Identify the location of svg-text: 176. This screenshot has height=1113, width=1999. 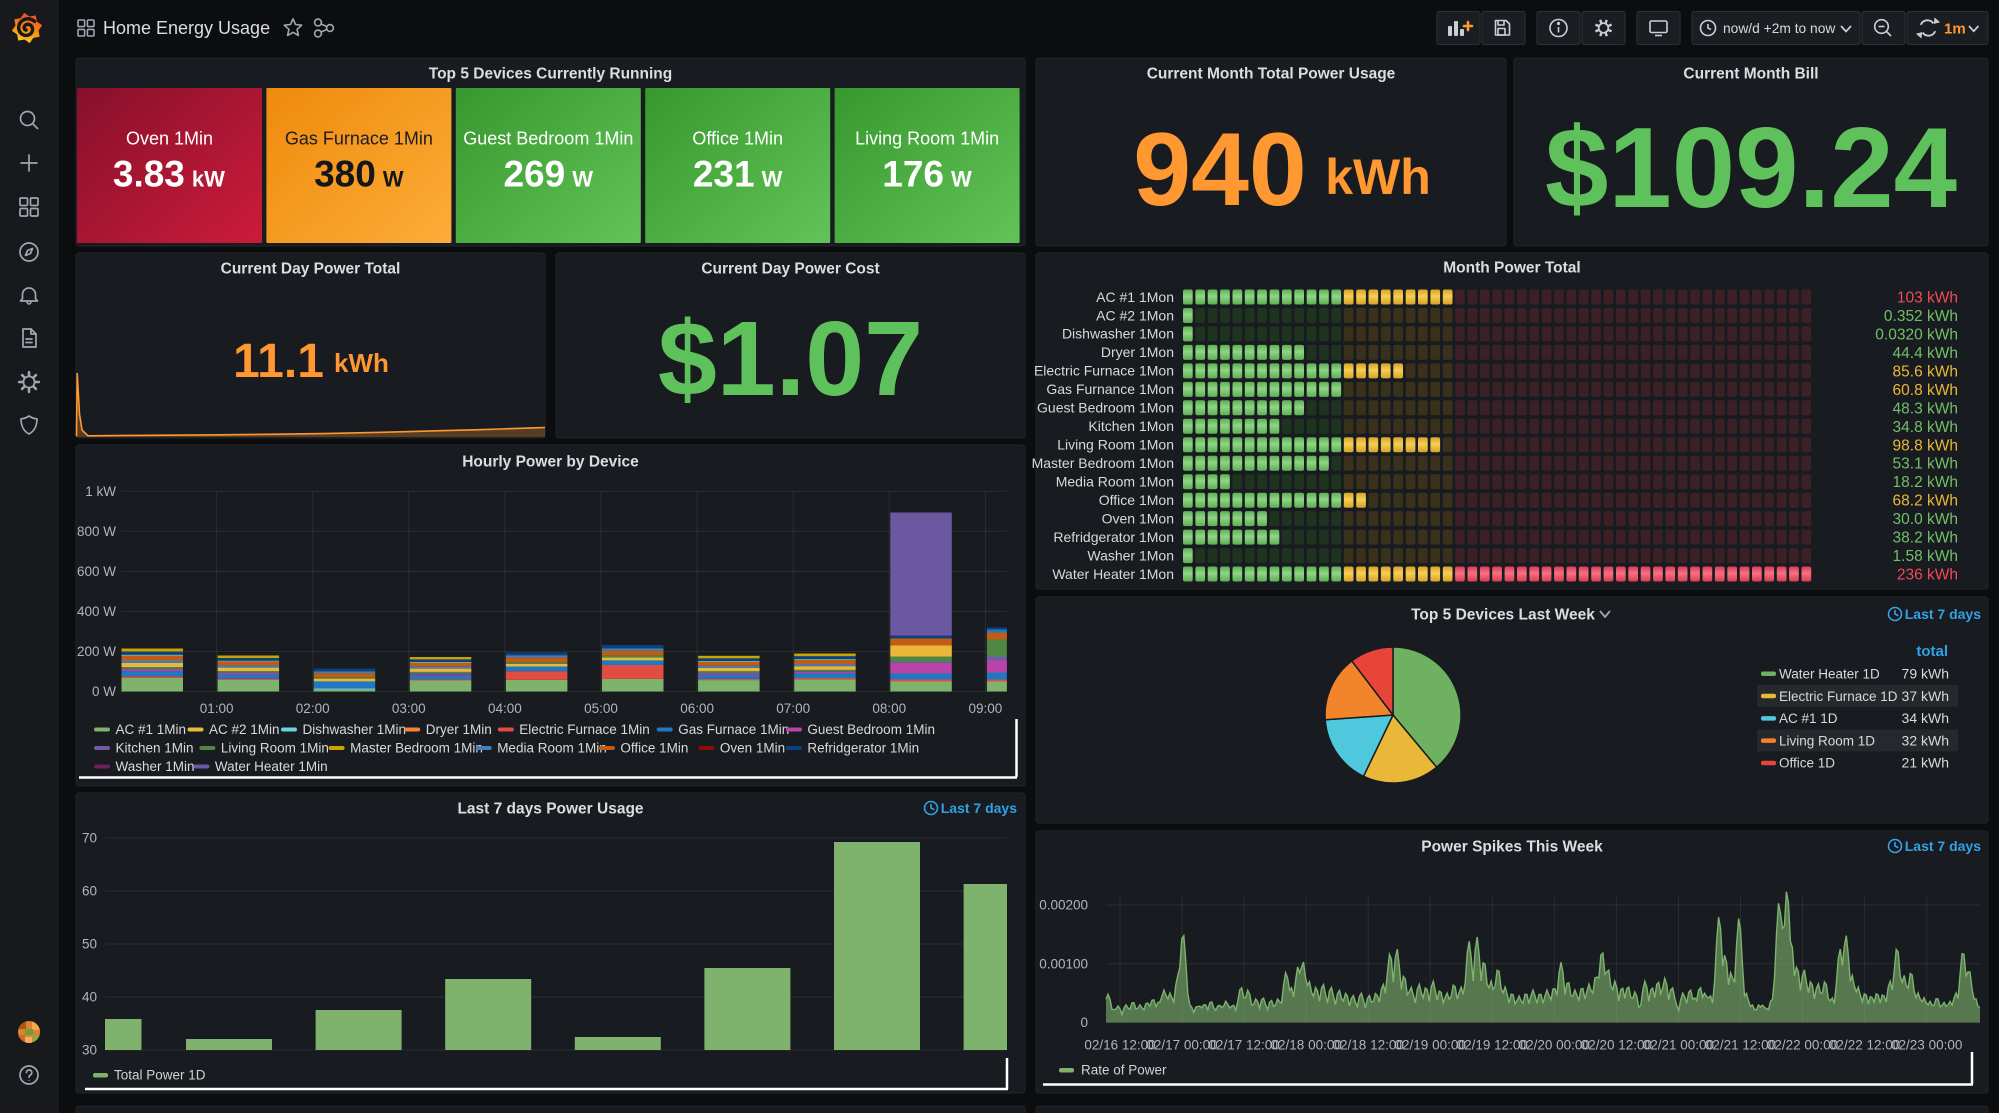
(913, 174).